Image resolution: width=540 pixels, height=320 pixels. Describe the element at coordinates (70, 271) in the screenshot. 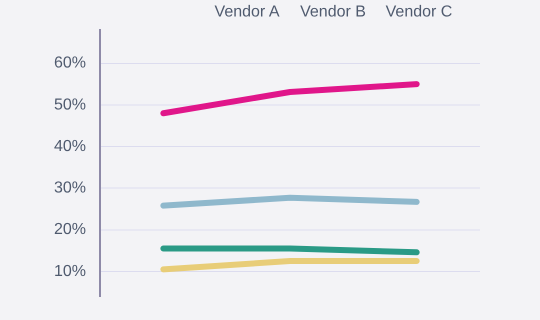

I see `y-tick-label: 10%` at that location.